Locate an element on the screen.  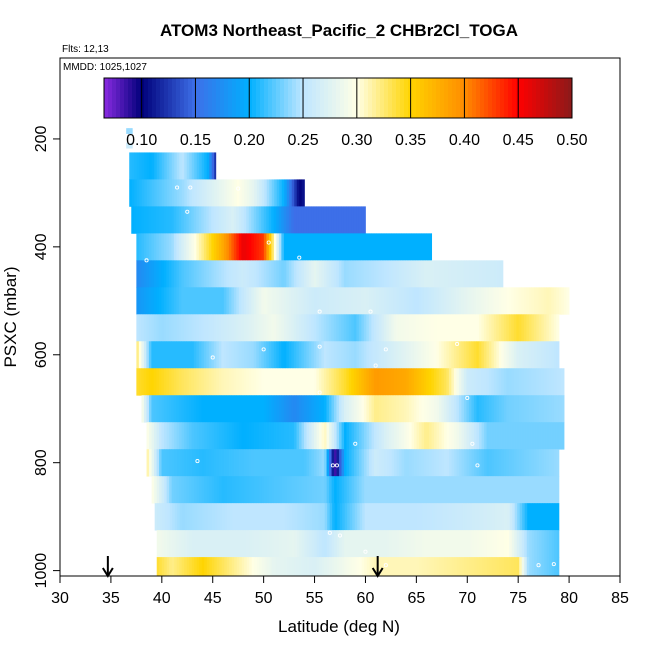
heat-band is located at coordinates (348, 328).